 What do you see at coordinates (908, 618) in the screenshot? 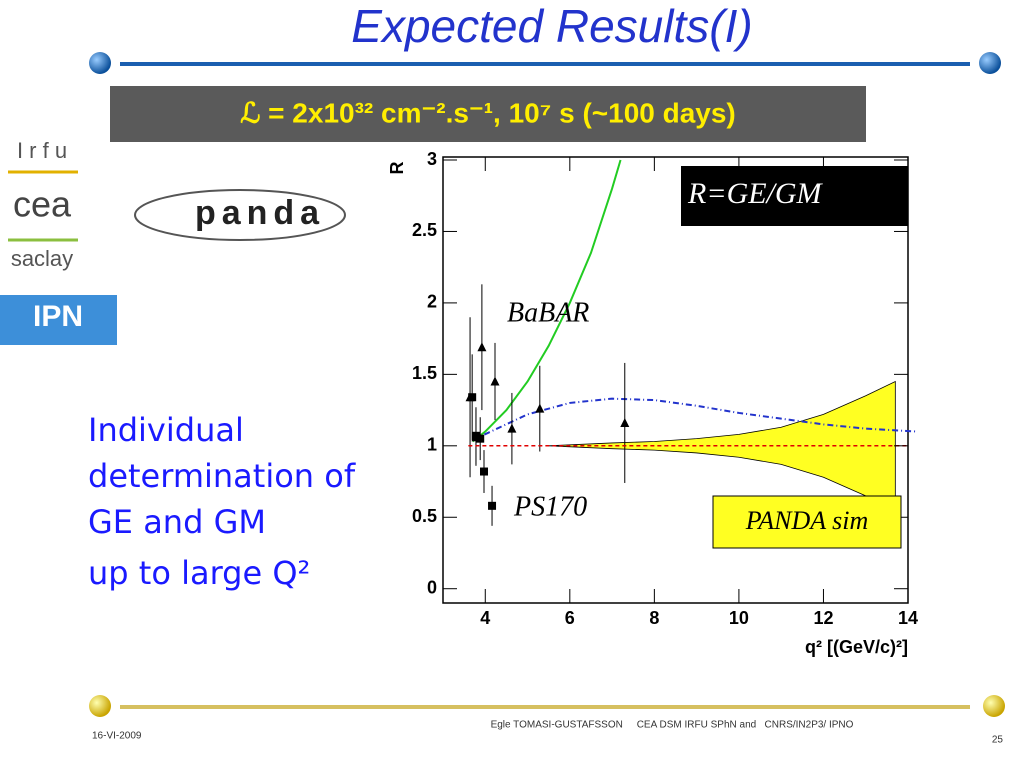
I see `x-tick-label: 14` at bounding box center [908, 618].